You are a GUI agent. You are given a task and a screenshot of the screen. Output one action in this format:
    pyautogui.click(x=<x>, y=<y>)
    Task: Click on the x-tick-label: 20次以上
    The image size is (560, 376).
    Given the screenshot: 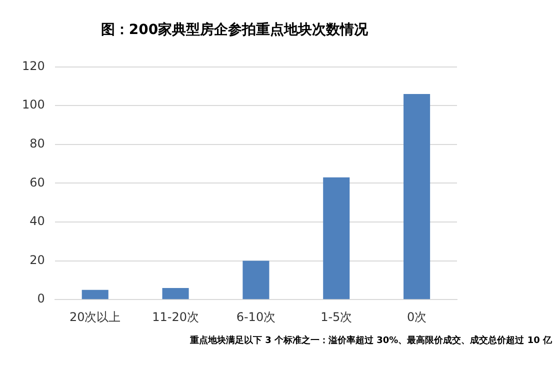 What is the action you would take?
    pyautogui.click(x=95, y=317)
    